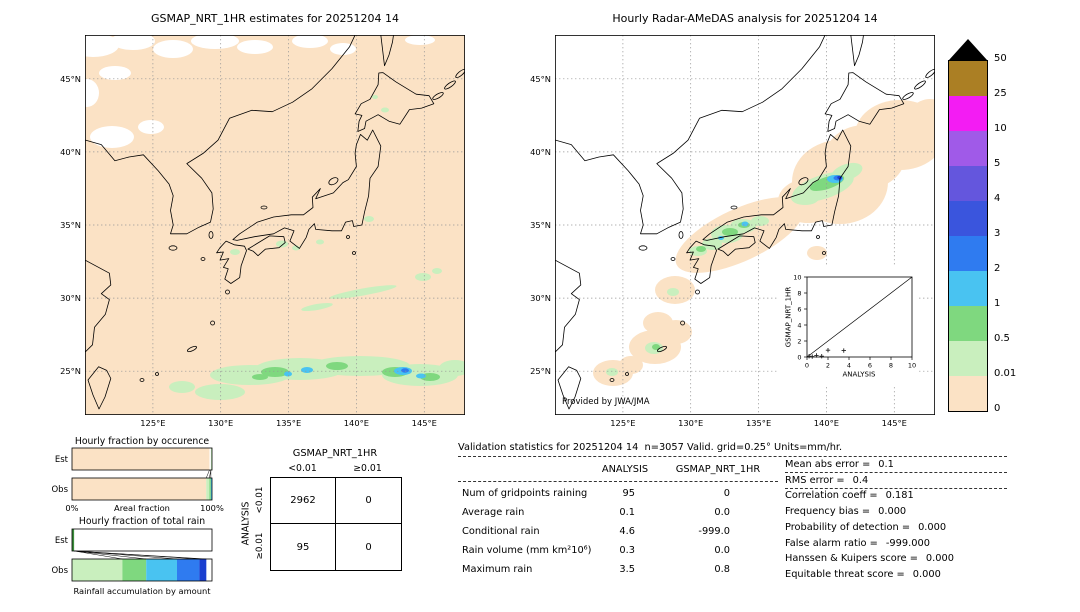  What do you see at coordinates (627, 550) in the screenshot?
I see `stat-analysis-value: 0.3` at bounding box center [627, 550].